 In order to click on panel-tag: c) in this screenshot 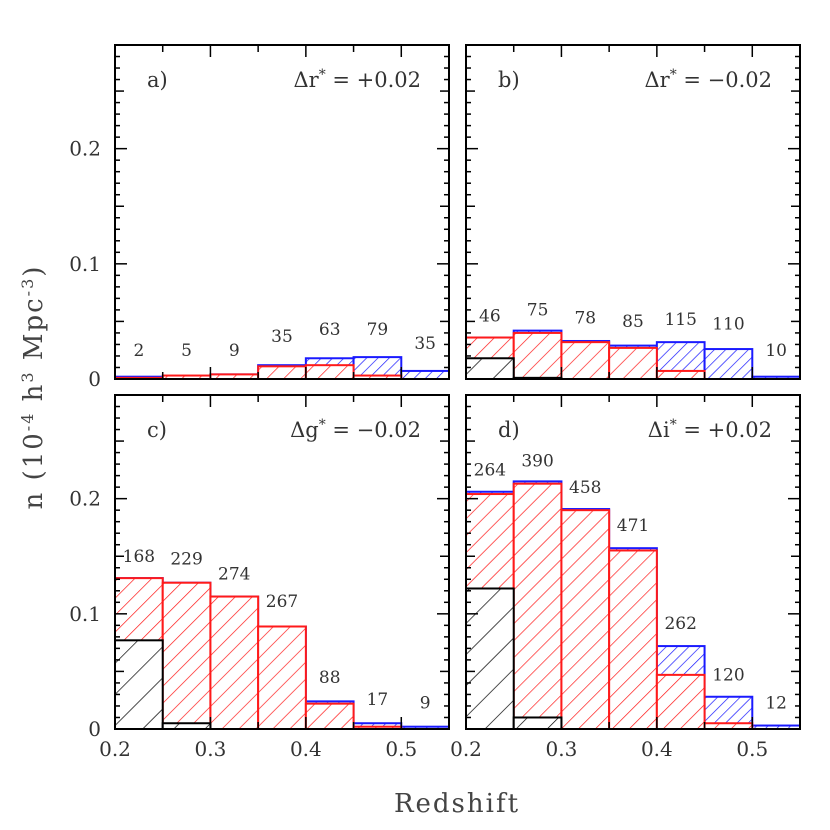, I will do `click(157, 430)`.